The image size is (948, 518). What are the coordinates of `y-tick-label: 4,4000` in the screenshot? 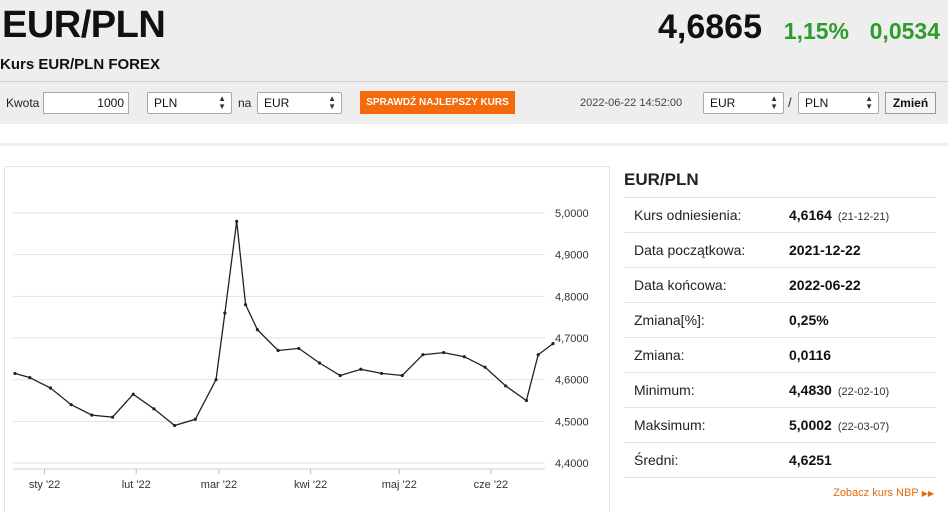 It's located at (572, 464).